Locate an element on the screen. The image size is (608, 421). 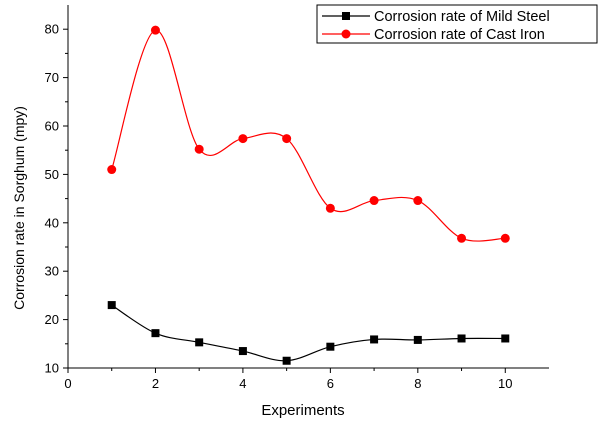
y-tick-label: 30 is located at coordinates (52, 271).